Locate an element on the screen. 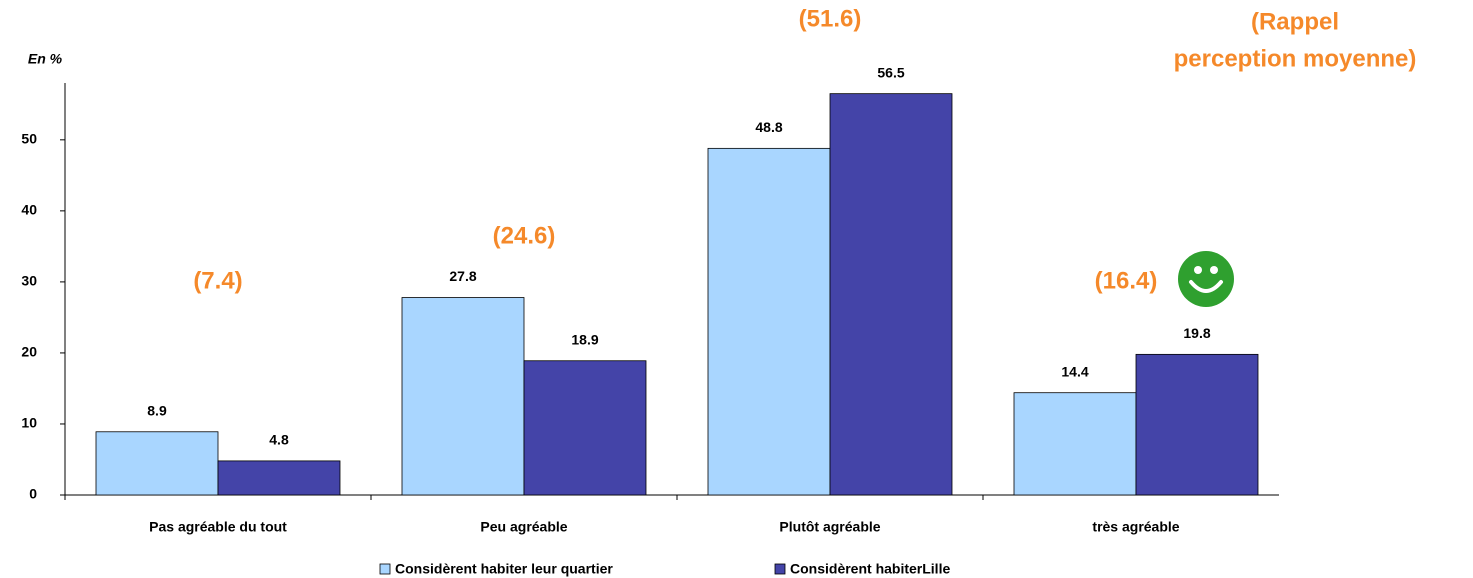  y-axis-label: En % is located at coordinates (45, 59).